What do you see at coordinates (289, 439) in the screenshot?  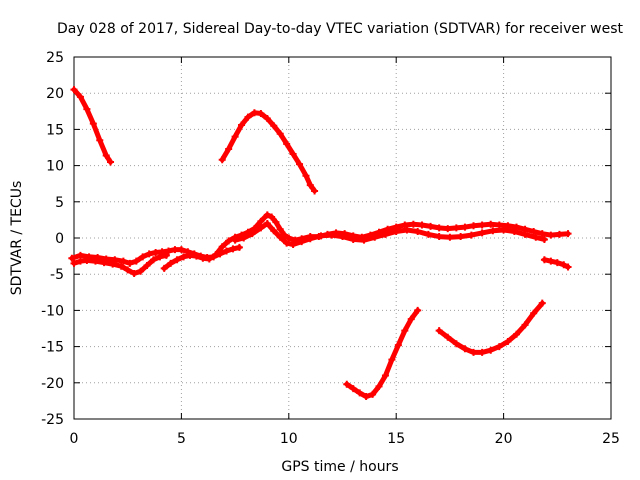 I see `x-tick-label: 10` at bounding box center [289, 439].